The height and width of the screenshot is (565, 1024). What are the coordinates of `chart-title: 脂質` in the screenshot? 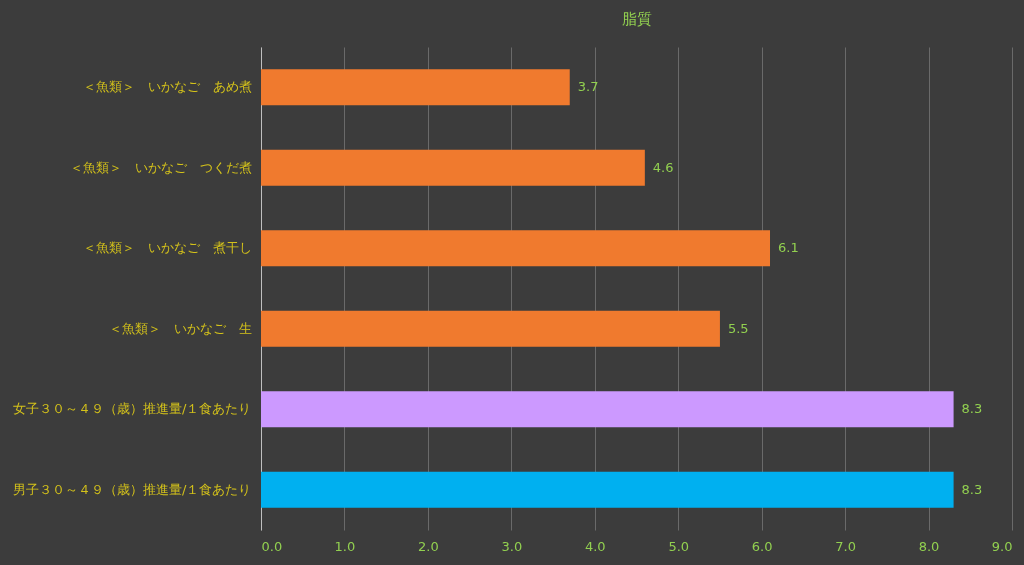 It's located at (636, 19).